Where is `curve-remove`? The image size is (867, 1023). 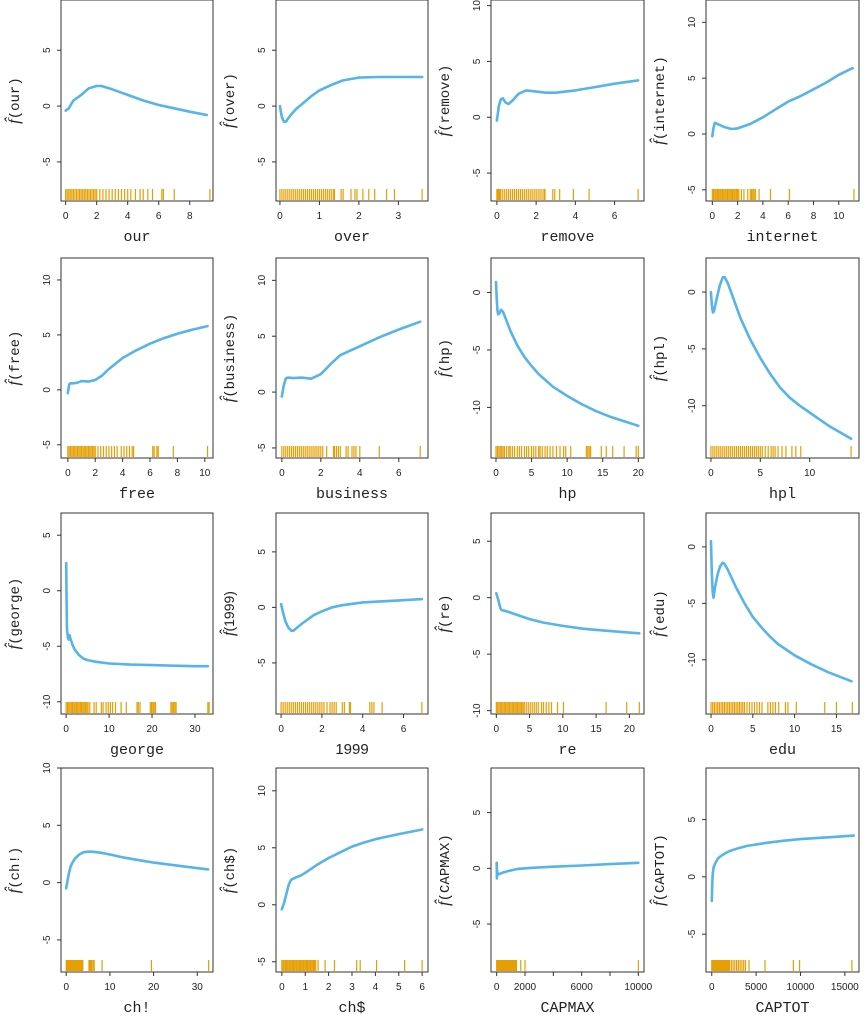 curve-remove is located at coordinates (567, 100).